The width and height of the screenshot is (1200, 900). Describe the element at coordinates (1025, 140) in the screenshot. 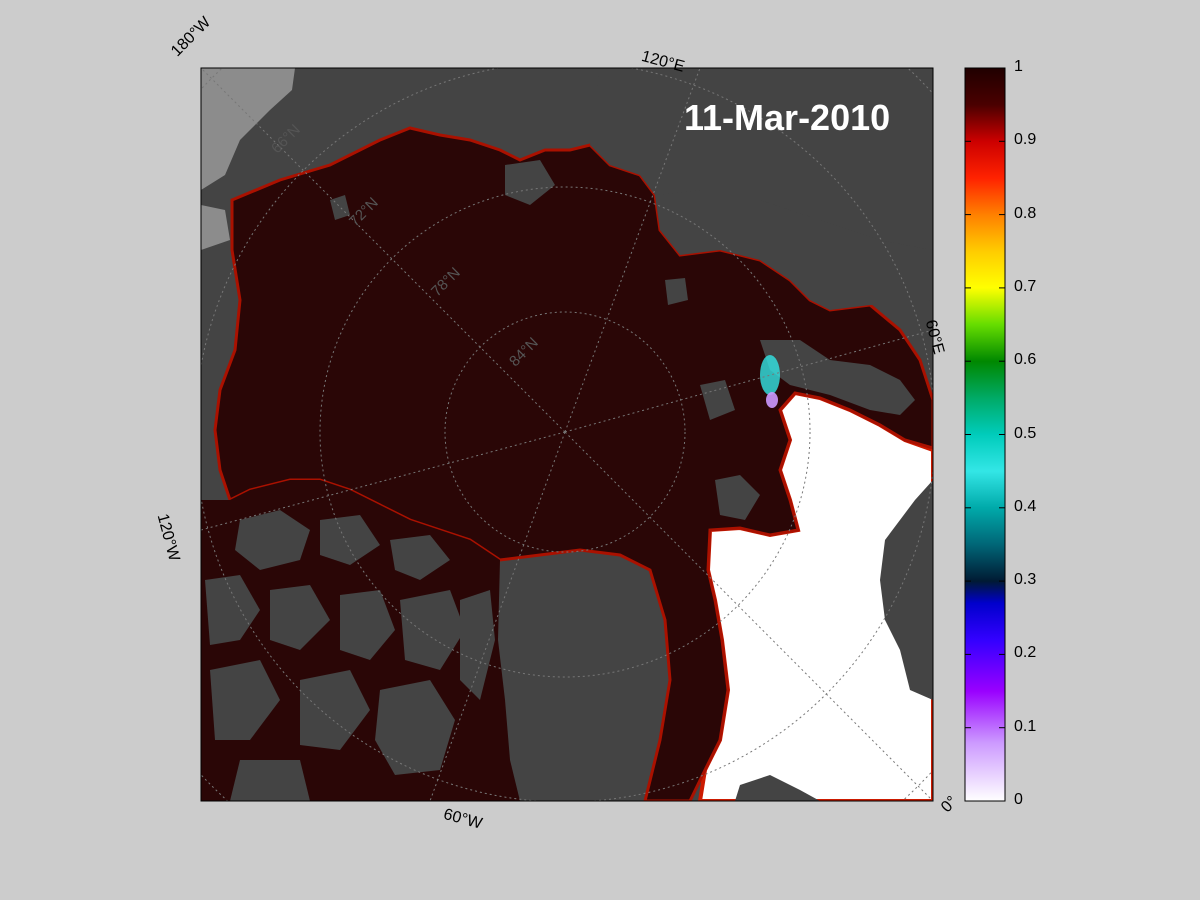

I see `colorbar-tick-label: 0.9` at that location.